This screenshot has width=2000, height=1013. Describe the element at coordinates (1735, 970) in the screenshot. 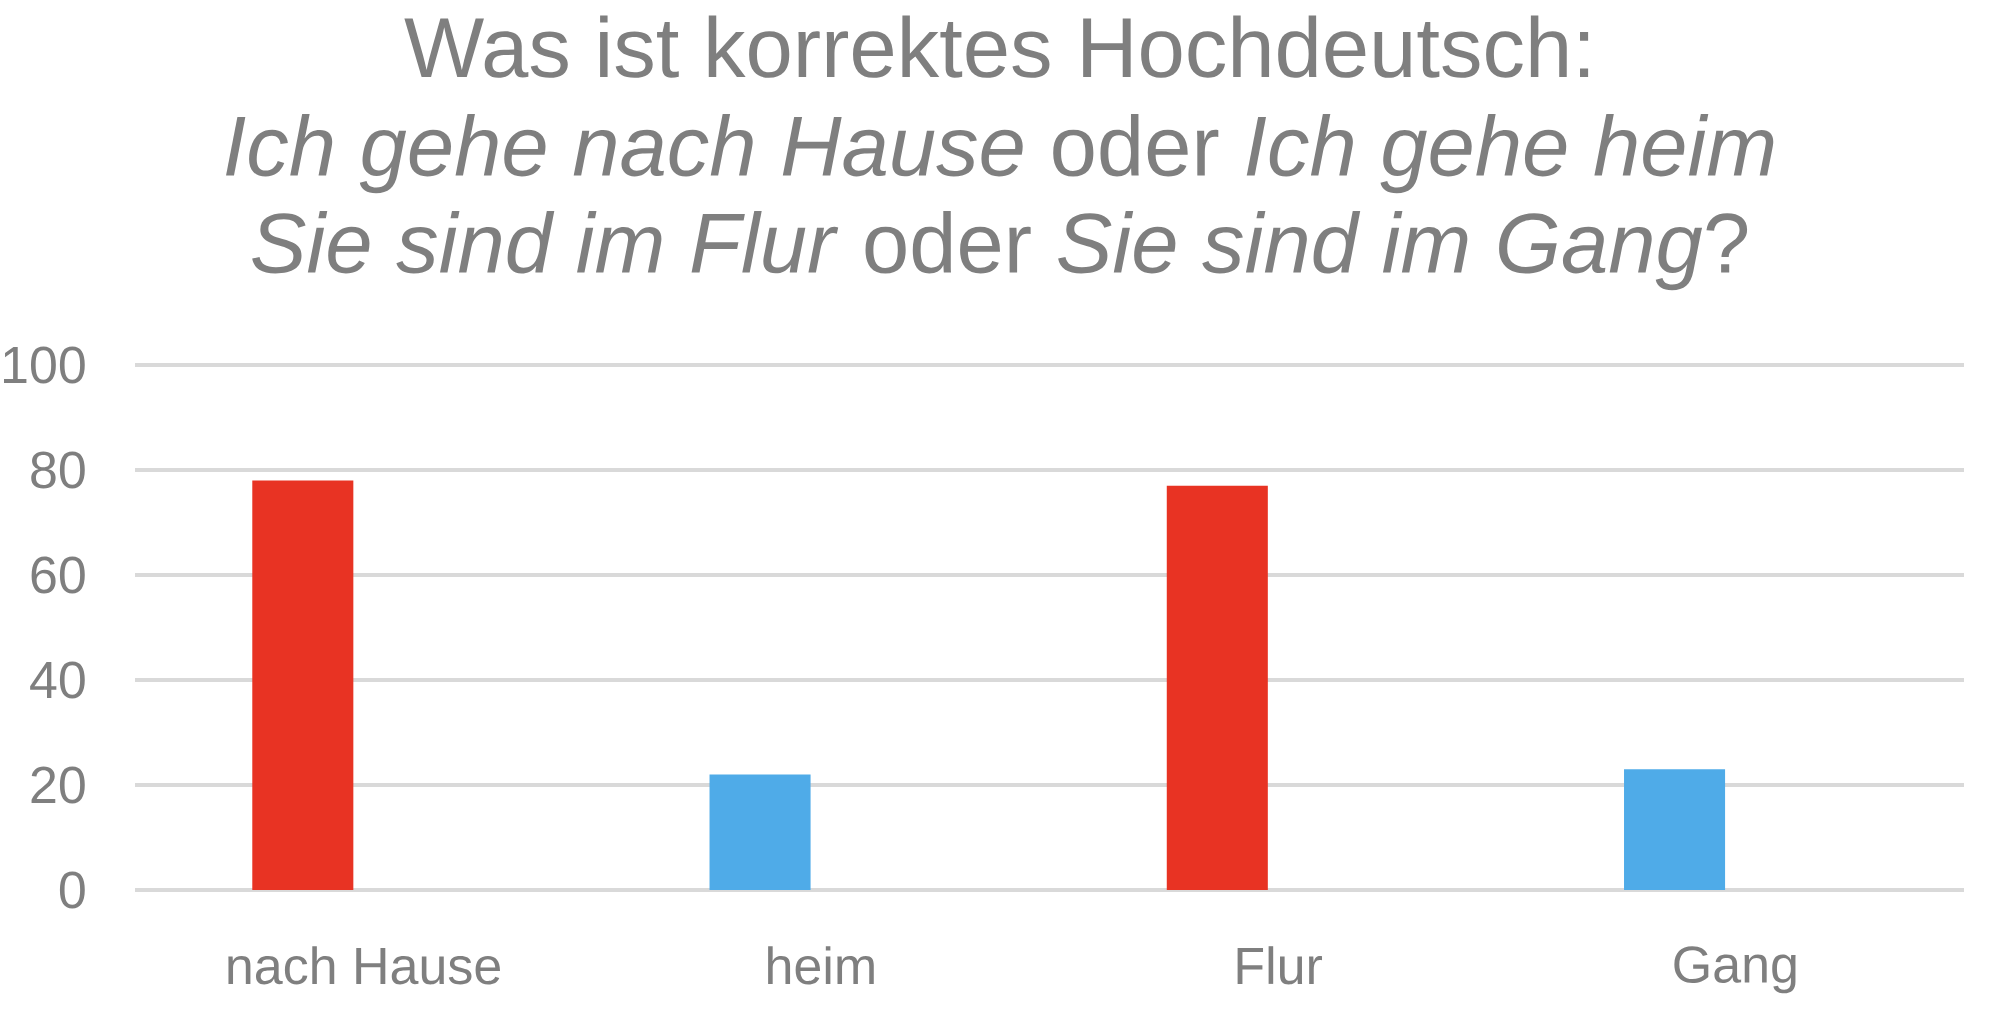

I see `x-tick-label: Gang` at that location.